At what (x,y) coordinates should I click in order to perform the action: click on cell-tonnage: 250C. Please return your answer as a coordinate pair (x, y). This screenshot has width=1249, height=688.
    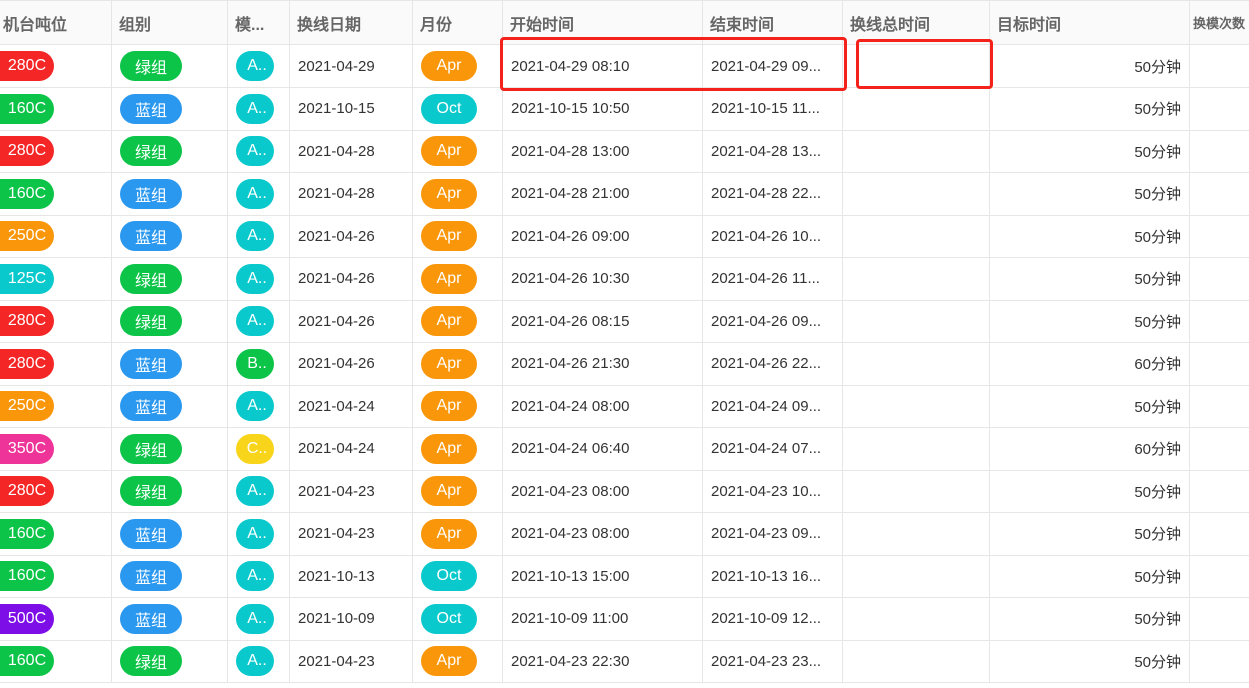
    Looking at the image, I should click on (56, 406).